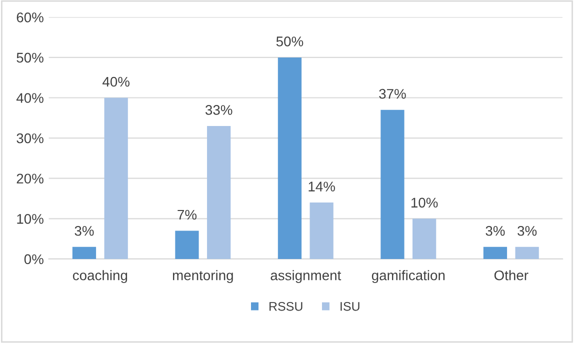  Describe the element at coordinates (408, 277) in the screenshot. I see `x-tick-label: gamification` at that location.